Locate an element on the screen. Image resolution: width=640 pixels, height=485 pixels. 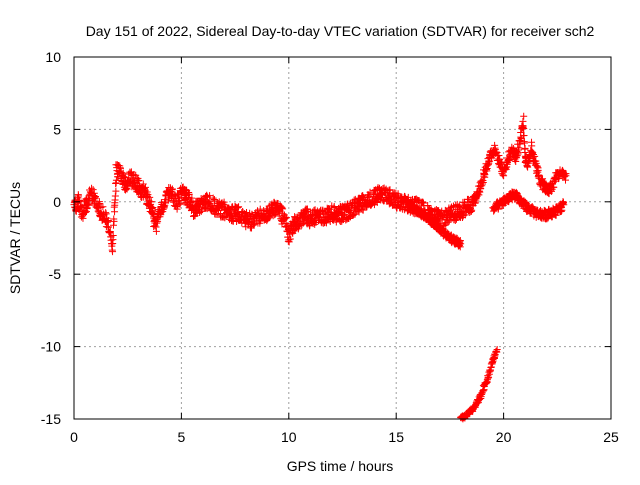
y-axis-label: SDTVAR / TECUs is located at coordinates (15, 238).